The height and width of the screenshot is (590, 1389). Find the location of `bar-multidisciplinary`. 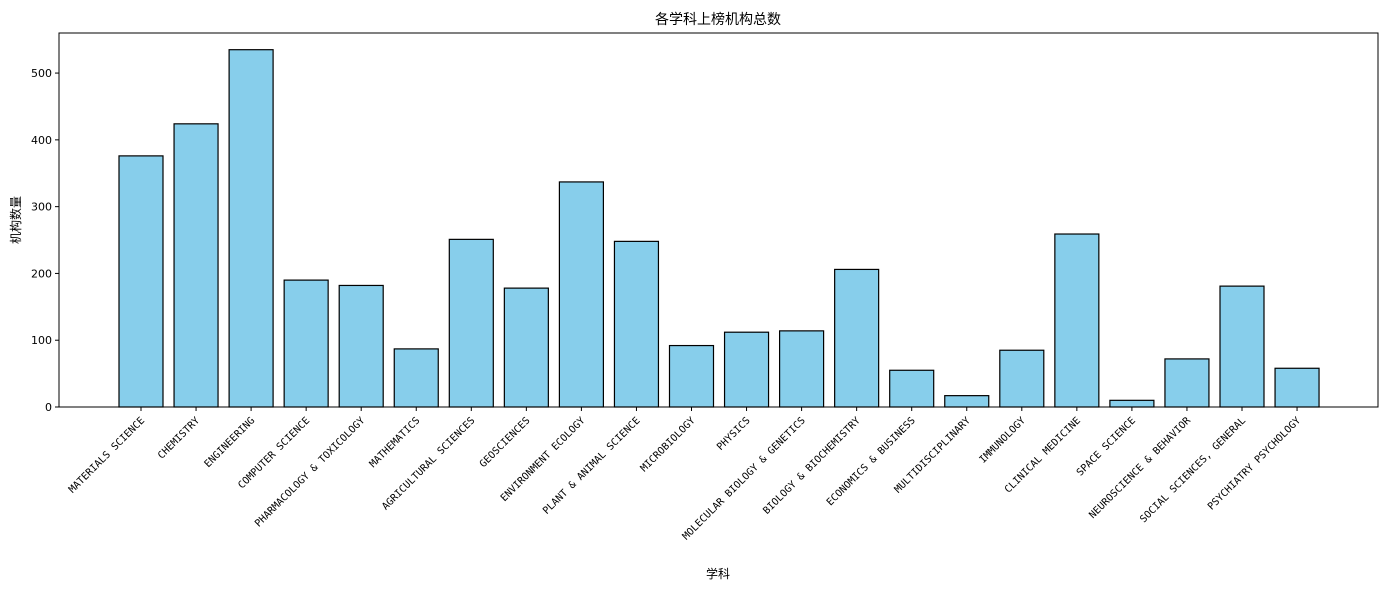

bar-multidisciplinary is located at coordinates (967, 401).